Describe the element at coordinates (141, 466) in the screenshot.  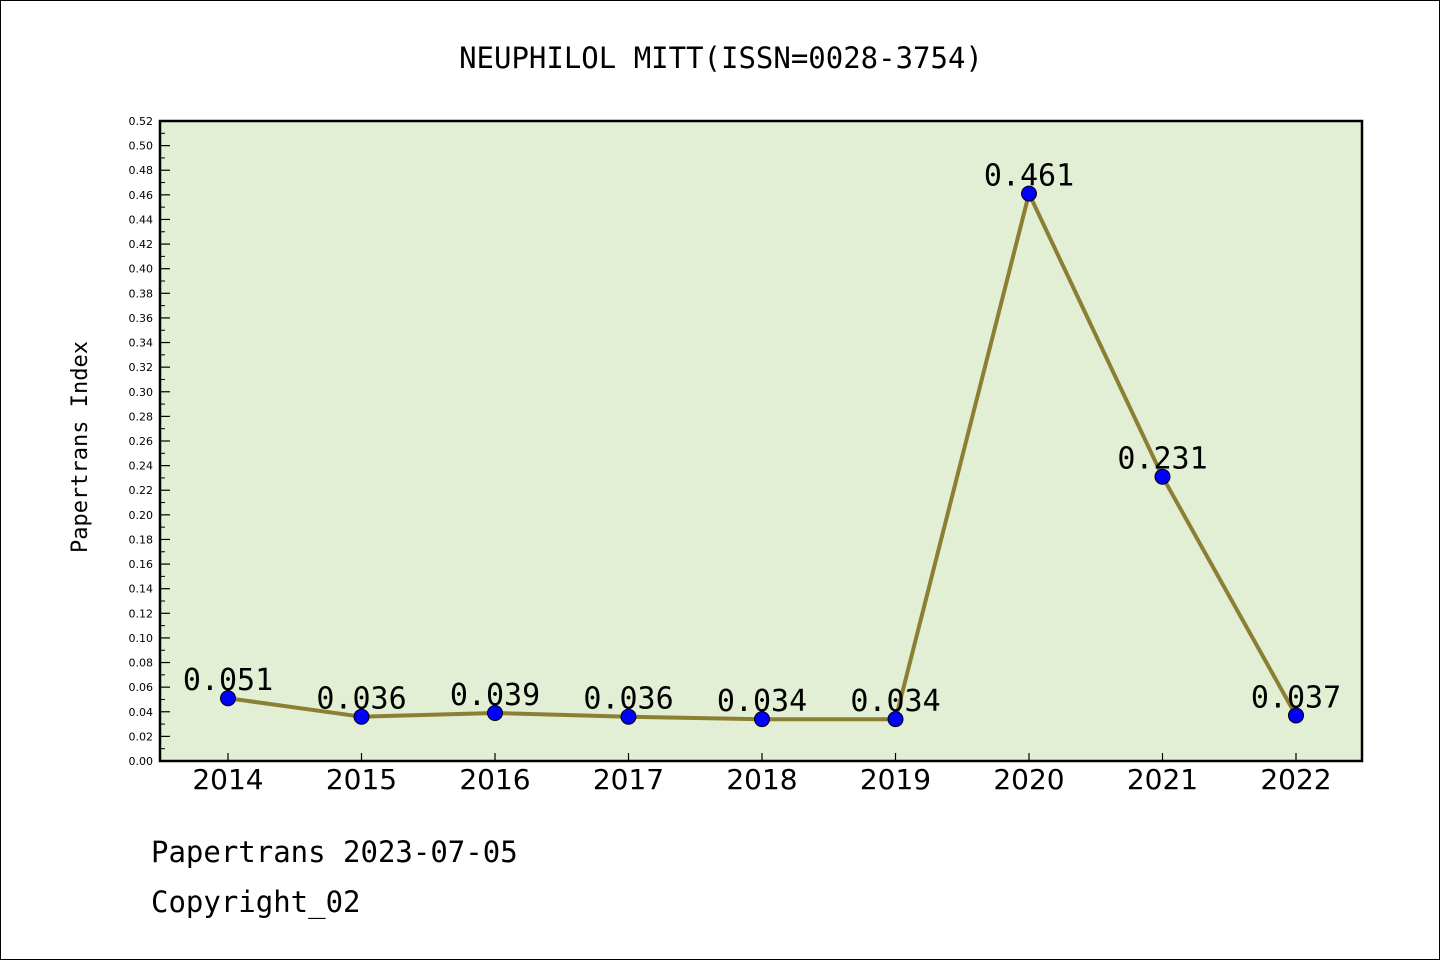
I see `y-tick-label: 0.24` at that location.